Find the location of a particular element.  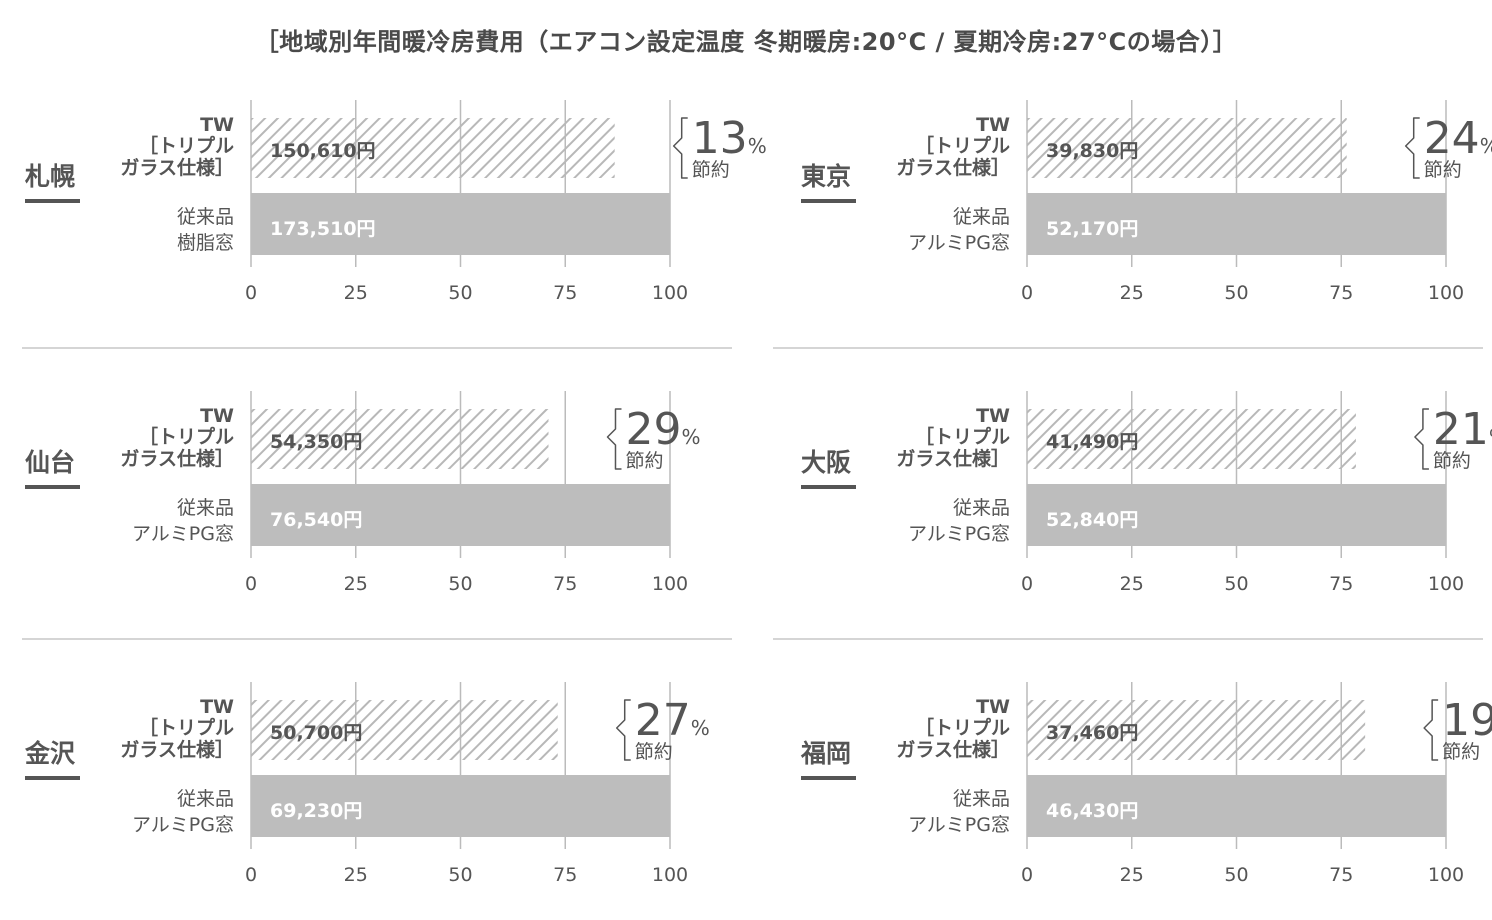

panel-5-savings-word: 節約 is located at coordinates (1461, 752).